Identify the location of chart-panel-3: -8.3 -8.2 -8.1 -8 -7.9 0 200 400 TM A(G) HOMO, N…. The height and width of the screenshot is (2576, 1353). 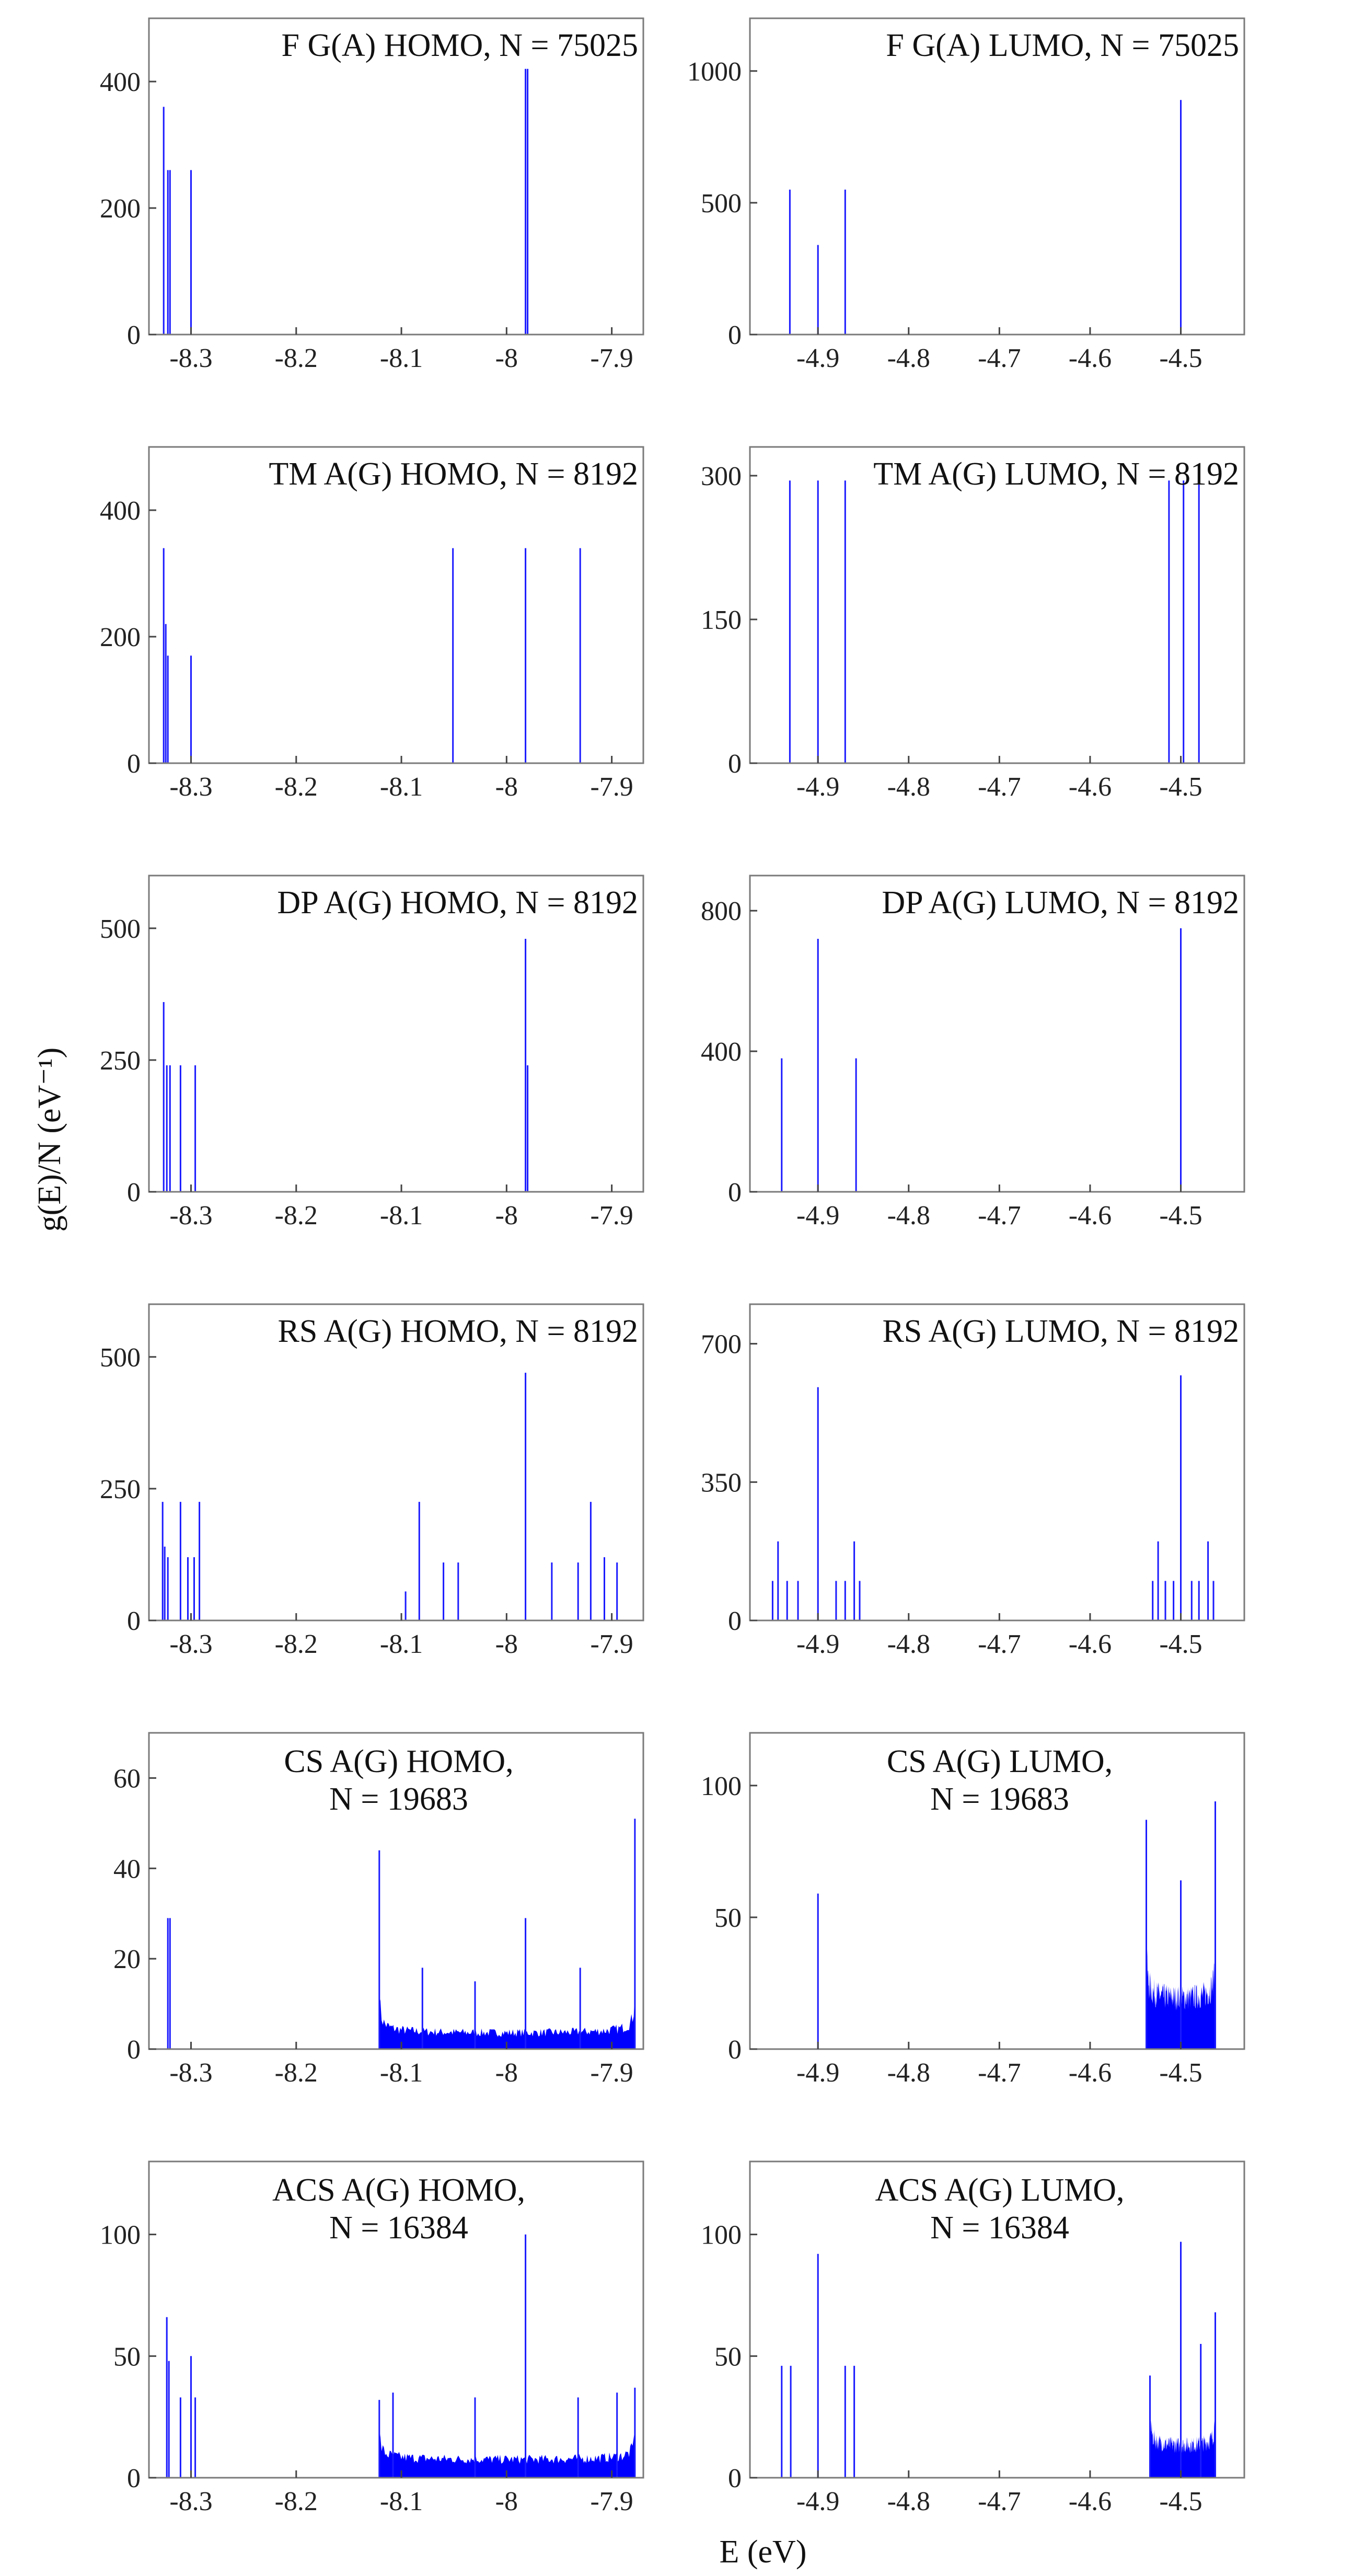
(372, 624).